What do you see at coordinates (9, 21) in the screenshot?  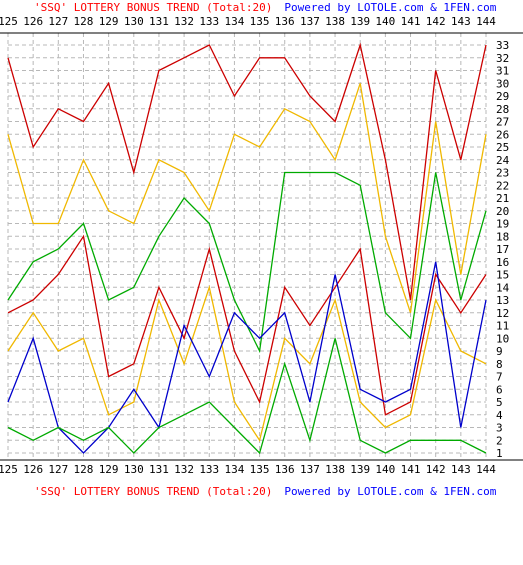 I see `x-tick-label-top: 125` at bounding box center [9, 21].